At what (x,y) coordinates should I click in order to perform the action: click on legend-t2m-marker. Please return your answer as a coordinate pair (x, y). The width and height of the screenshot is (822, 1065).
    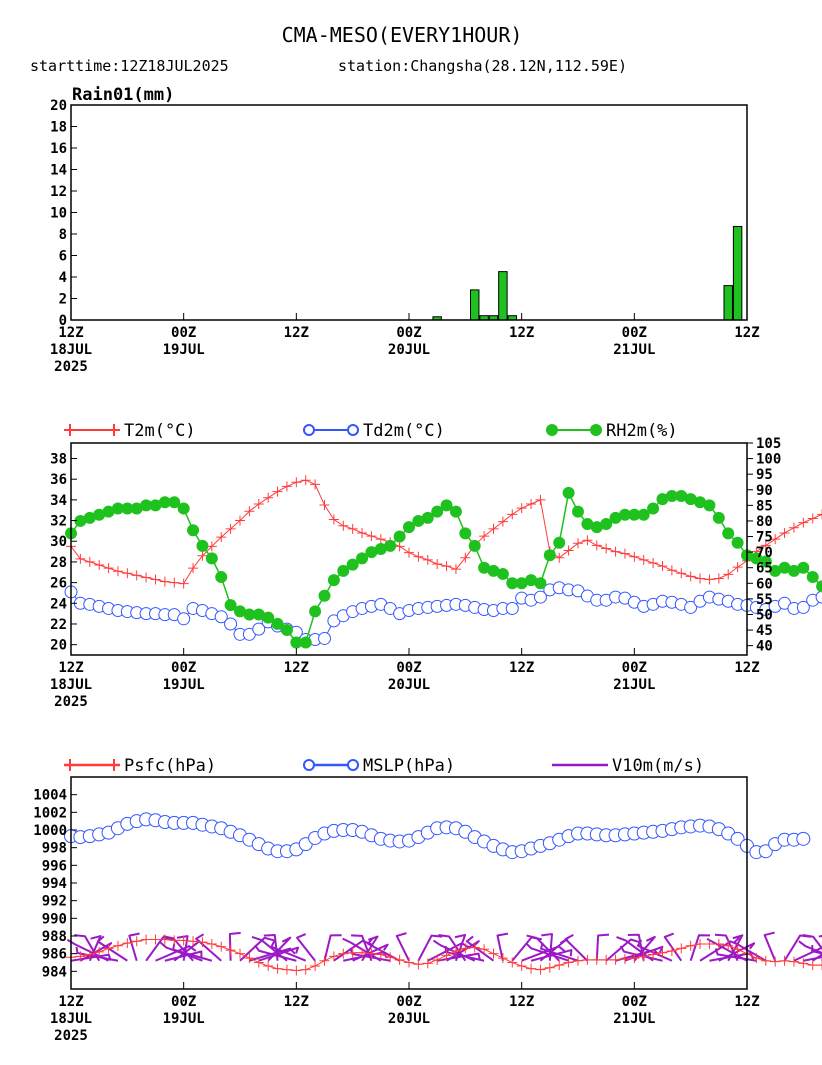
    Looking at the image, I should click on (70, 430).